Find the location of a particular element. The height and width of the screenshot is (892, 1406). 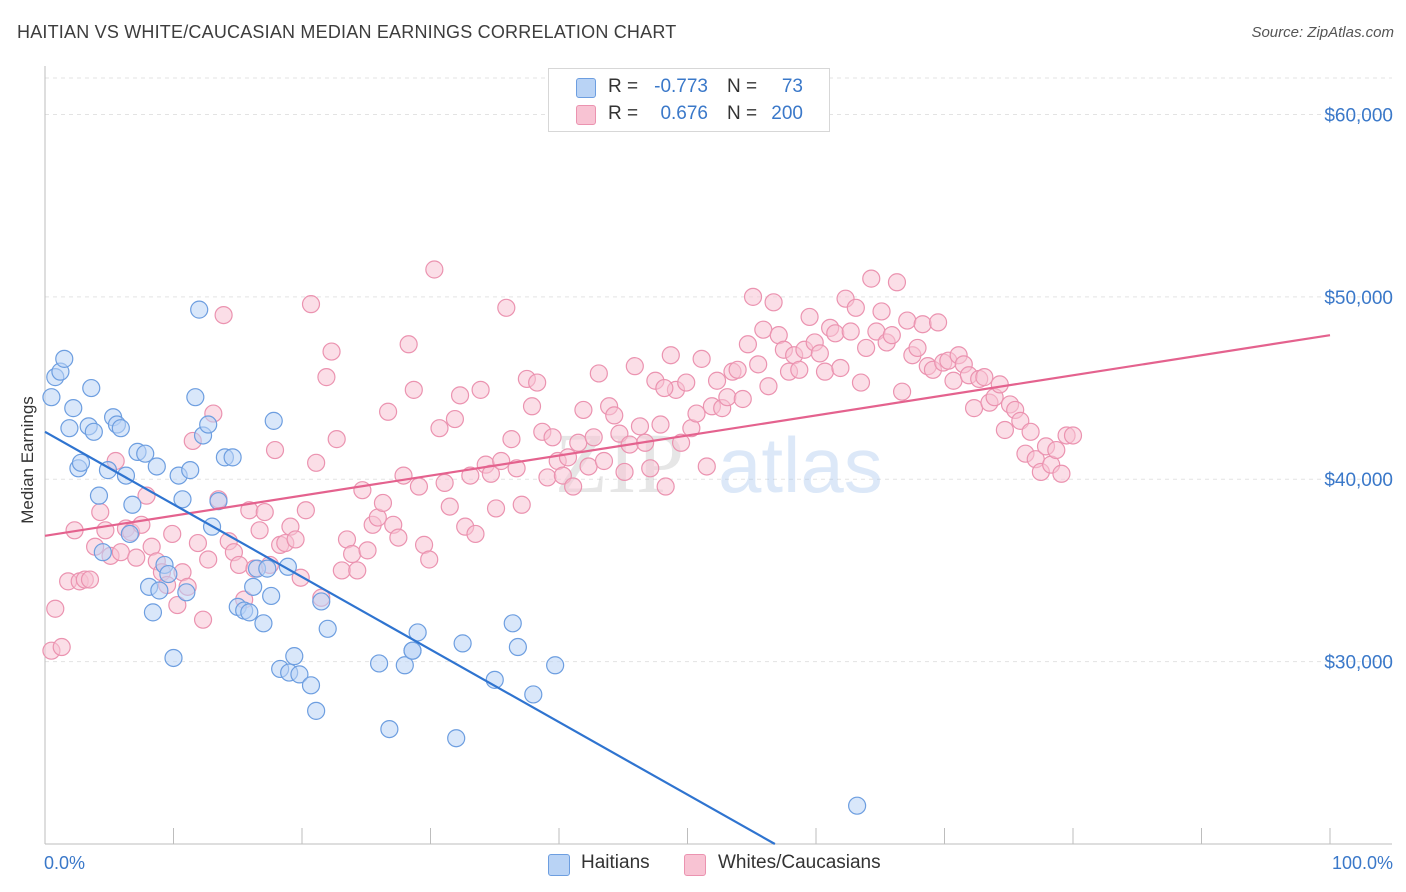

haitians-swatch is located at coordinates (586, 88).